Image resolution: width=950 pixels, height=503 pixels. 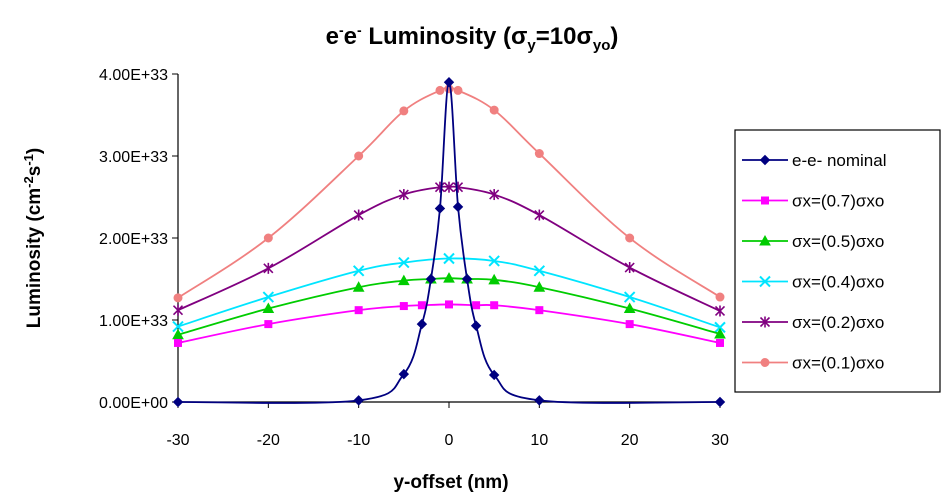 What do you see at coordinates (539, 440) in the screenshot?
I see `x-tick-label: 10` at bounding box center [539, 440].